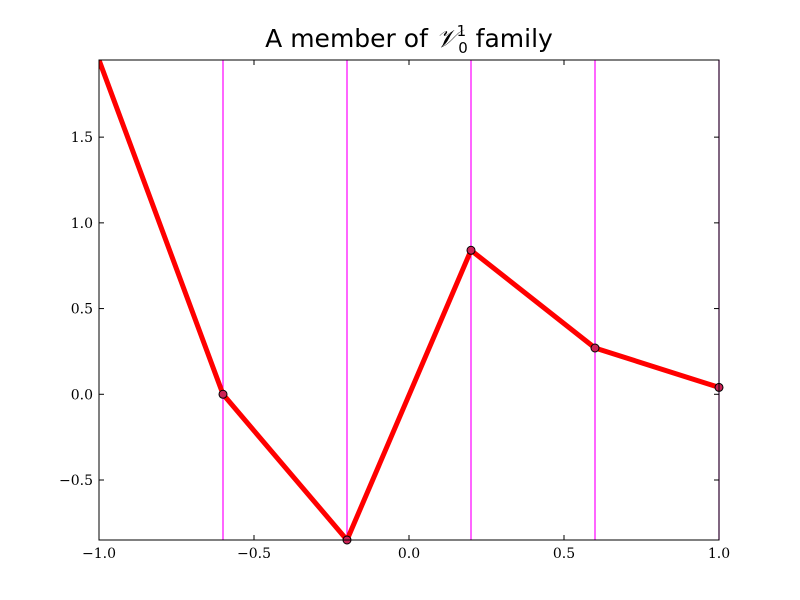  Describe the element at coordinates (409, 554) in the screenshot. I see `x-tick-label: 0.0` at that location.